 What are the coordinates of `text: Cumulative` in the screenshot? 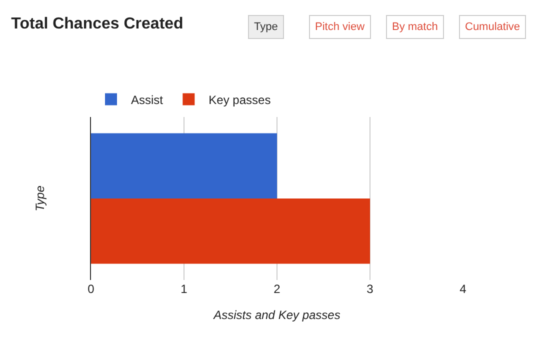 It's located at (492, 27).